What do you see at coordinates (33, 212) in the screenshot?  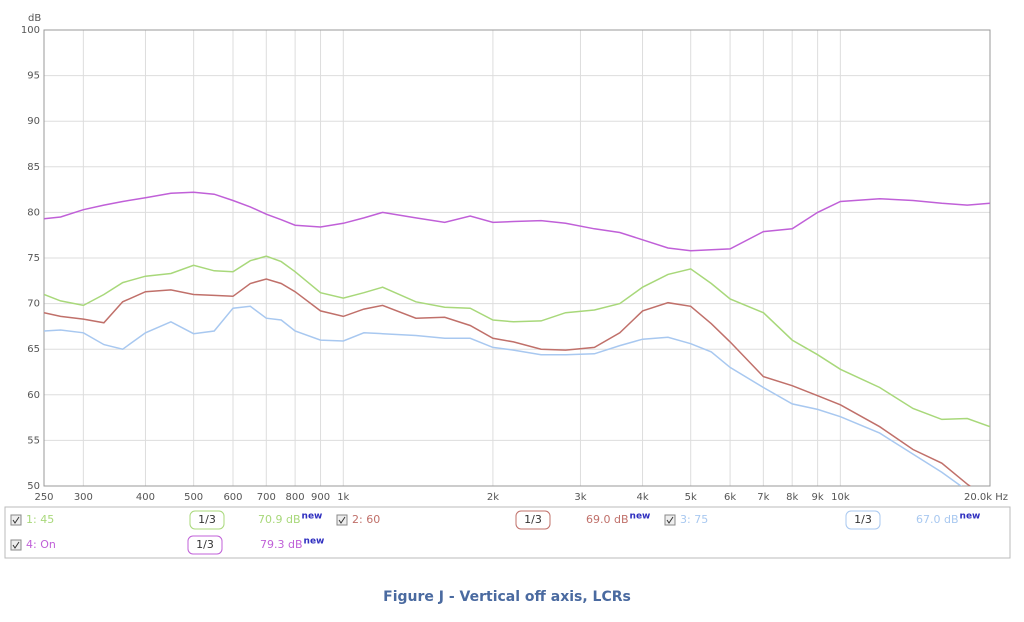 I see `y-tick-label: 80` at bounding box center [33, 212].